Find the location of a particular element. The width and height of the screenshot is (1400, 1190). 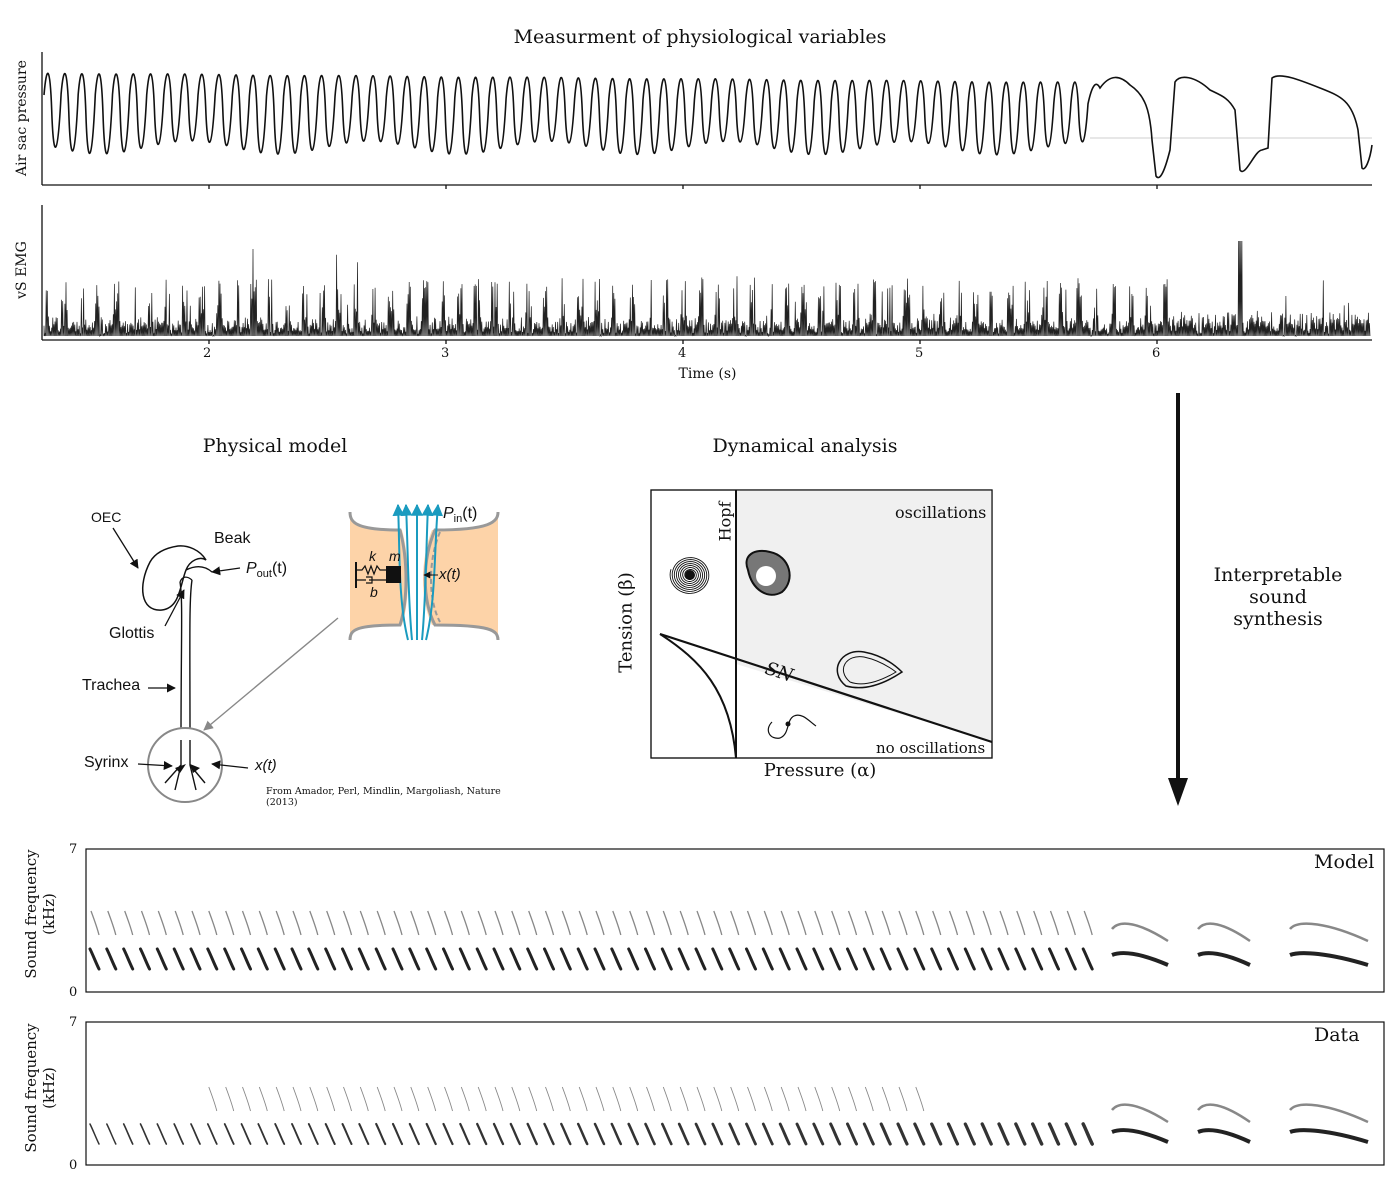

label-glottis: Glottis is located at coordinates (132, 633).